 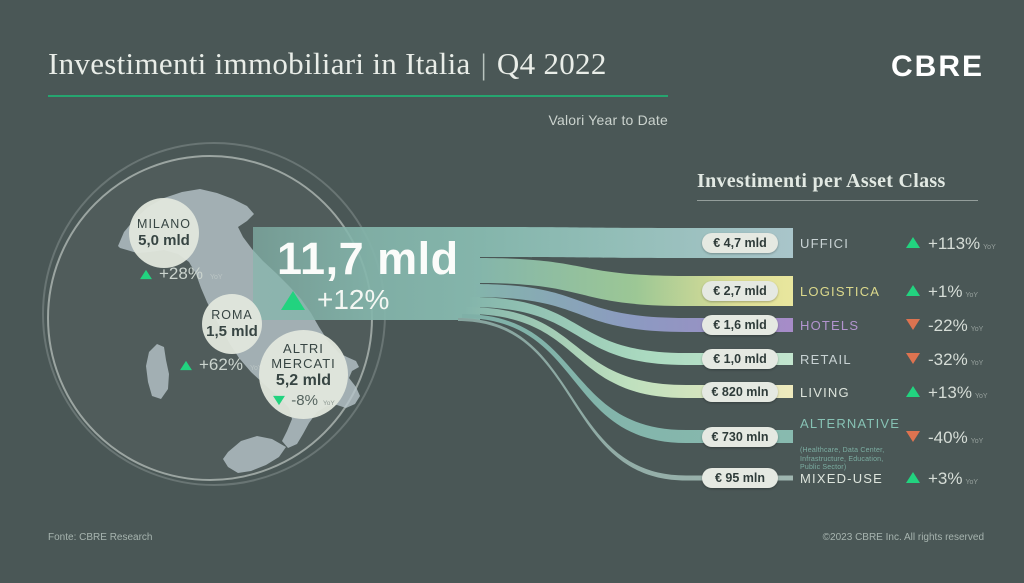 What do you see at coordinates (164, 240) in the screenshot?
I see `city-value: 5,0 mld` at bounding box center [164, 240].